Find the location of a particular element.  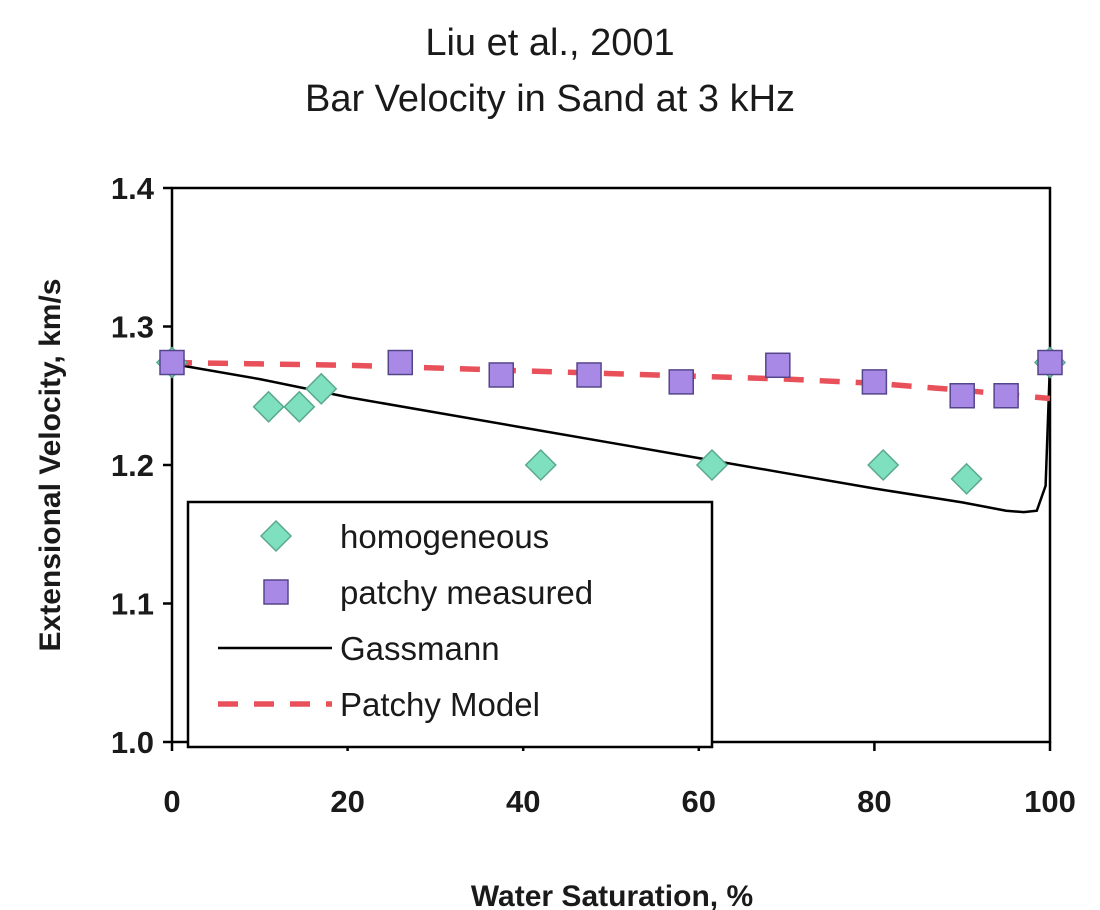

y-tick-label: 1.1 is located at coordinates (132, 604).